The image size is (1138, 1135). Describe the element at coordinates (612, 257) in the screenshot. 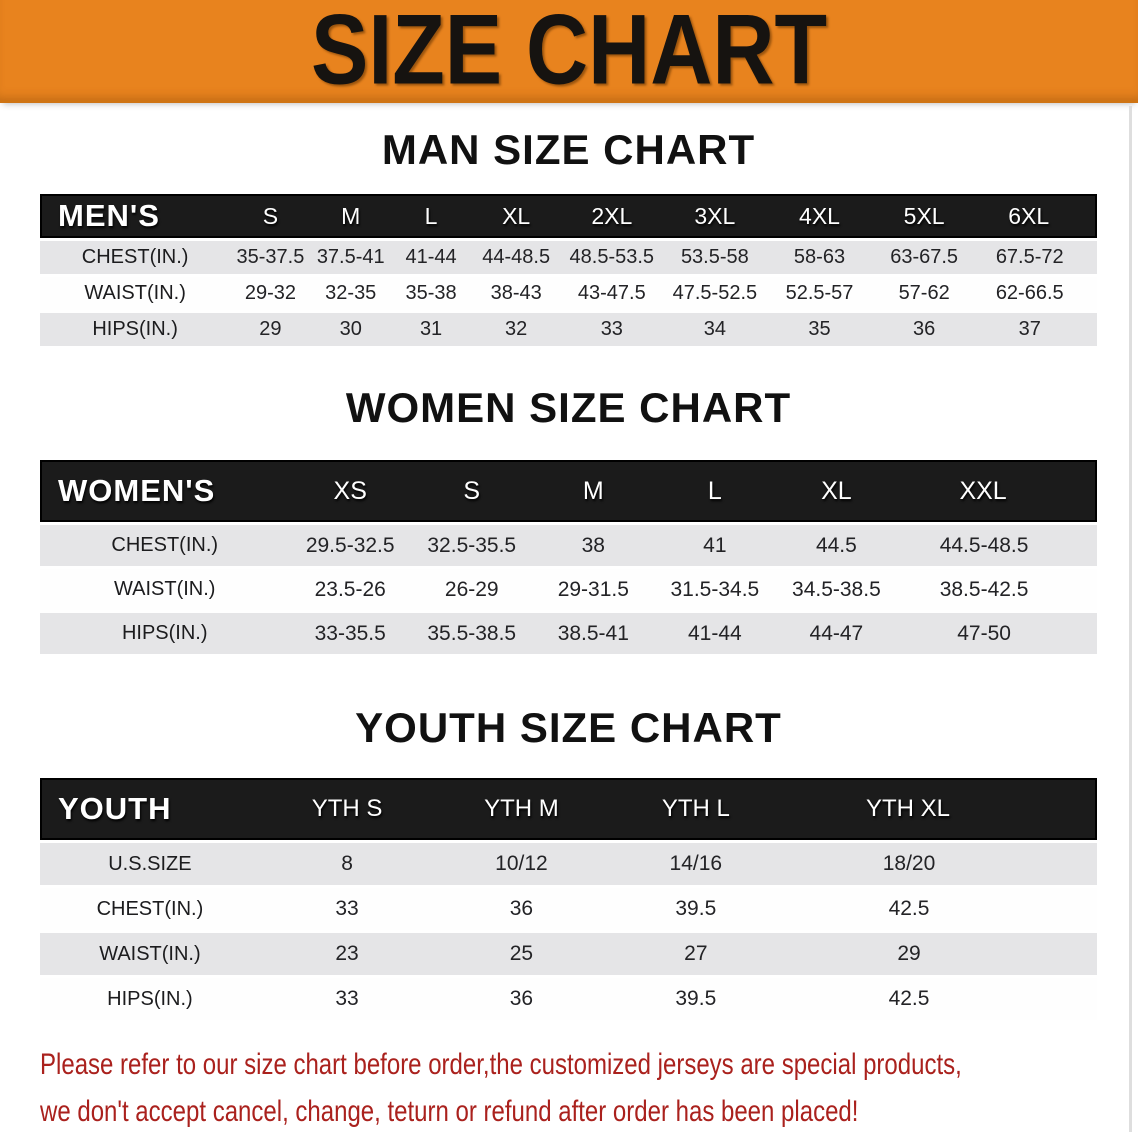

I see `size-cell: 48.5-53.5` at that location.